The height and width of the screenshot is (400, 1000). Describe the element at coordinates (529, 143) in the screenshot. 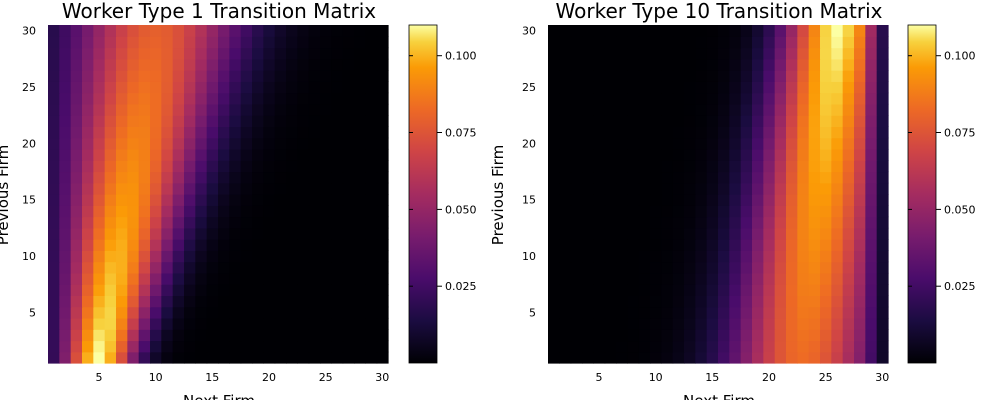

I see `y-tick-label: 20` at that location.